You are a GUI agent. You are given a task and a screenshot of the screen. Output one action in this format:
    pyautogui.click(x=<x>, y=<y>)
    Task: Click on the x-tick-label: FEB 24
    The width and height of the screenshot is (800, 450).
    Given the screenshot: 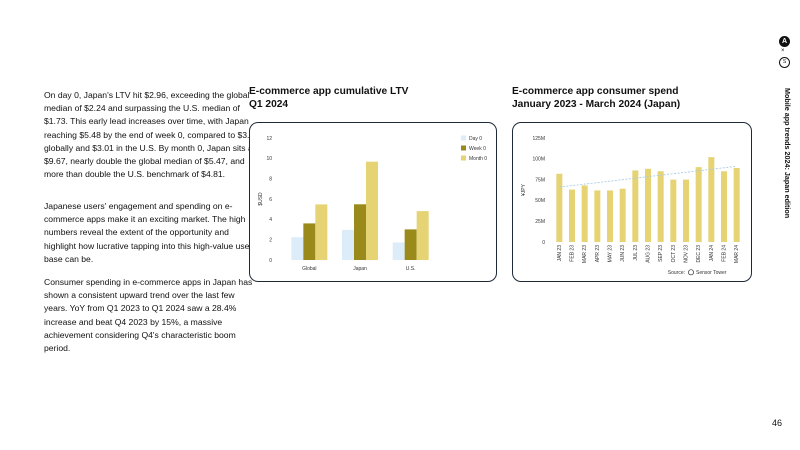 What is the action you would take?
    pyautogui.click(x=725, y=253)
    